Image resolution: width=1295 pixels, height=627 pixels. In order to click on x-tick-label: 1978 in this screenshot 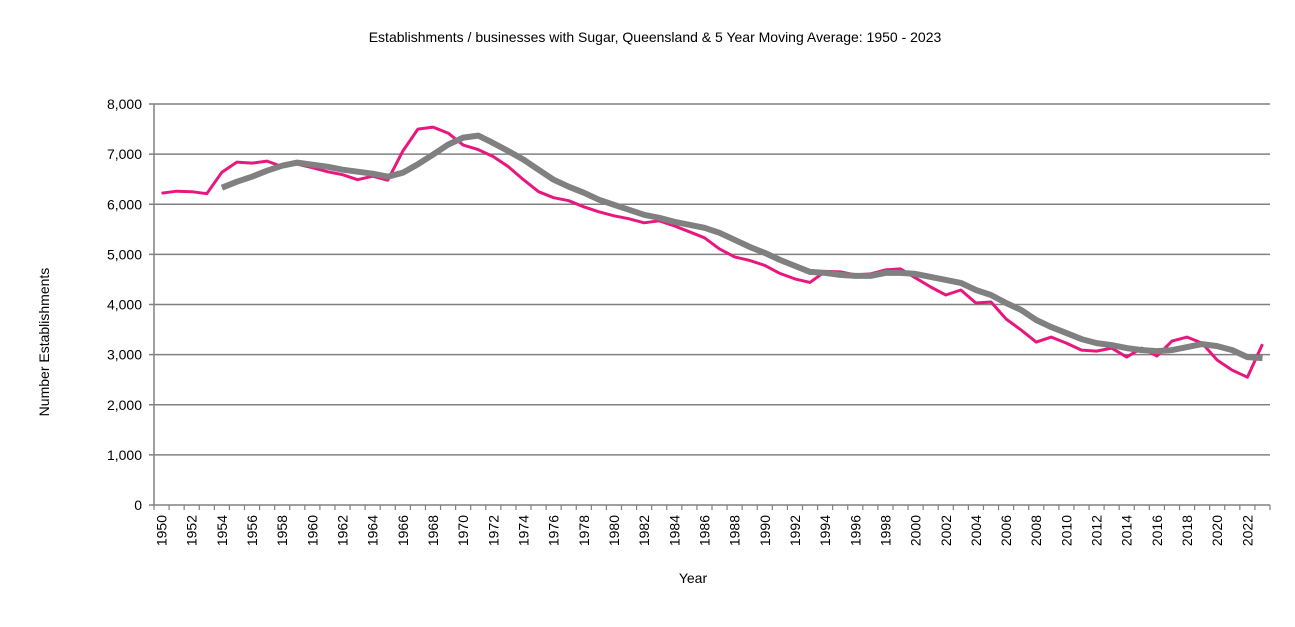, I will do `click(584, 530)`.